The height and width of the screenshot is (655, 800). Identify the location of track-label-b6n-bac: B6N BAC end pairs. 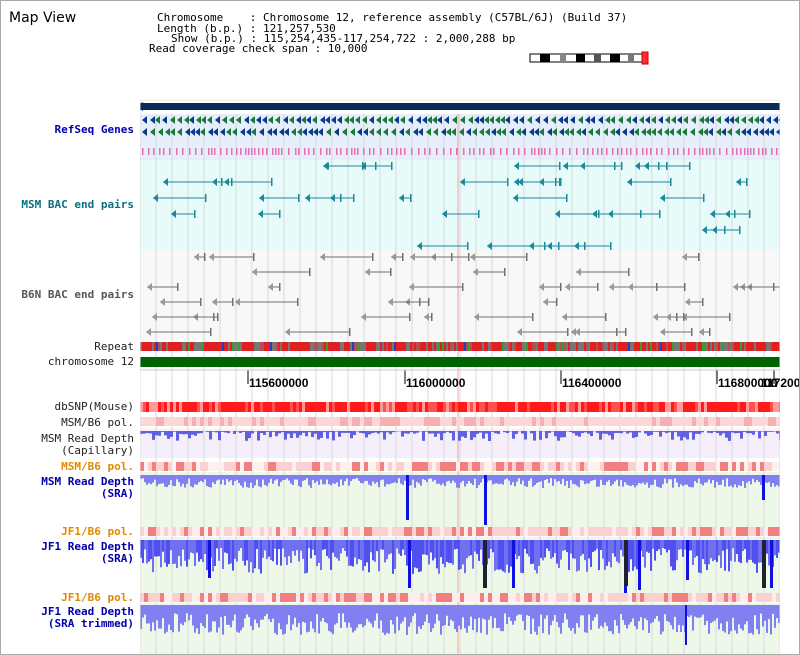
(77, 294).